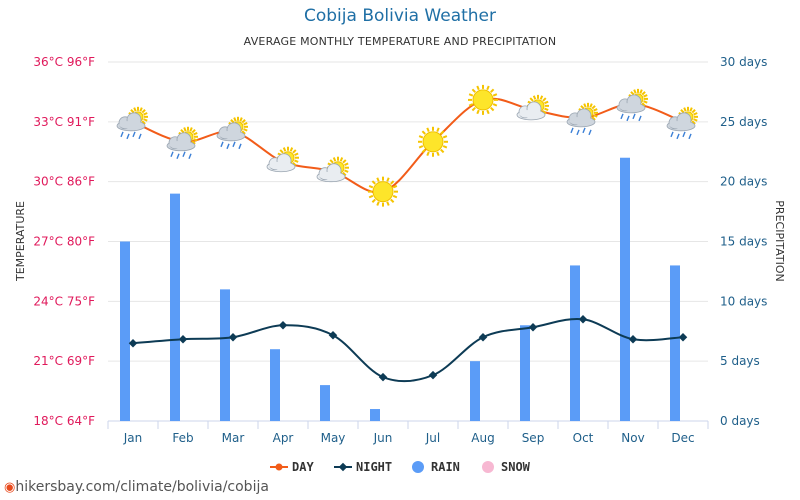 This screenshot has height=500, width=800. Describe the element at coordinates (583, 438) in the screenshot. I see `x-tick-label: Oct` at that location.